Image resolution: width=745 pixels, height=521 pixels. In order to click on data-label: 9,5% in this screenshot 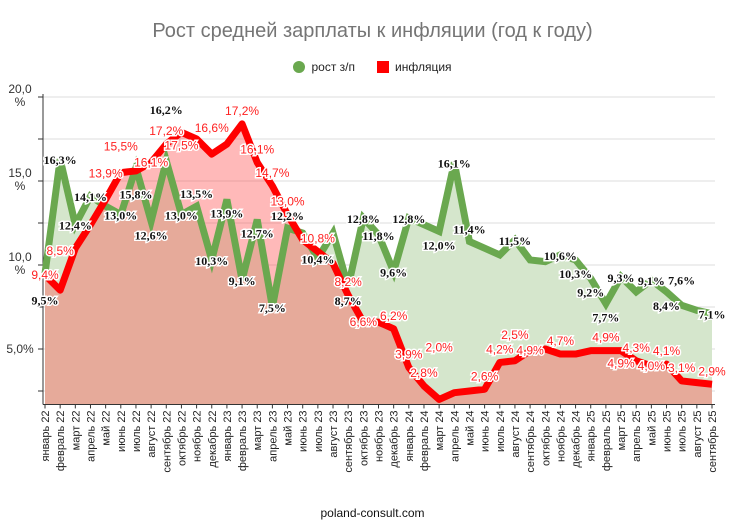, I will do `click(45, 300)`.